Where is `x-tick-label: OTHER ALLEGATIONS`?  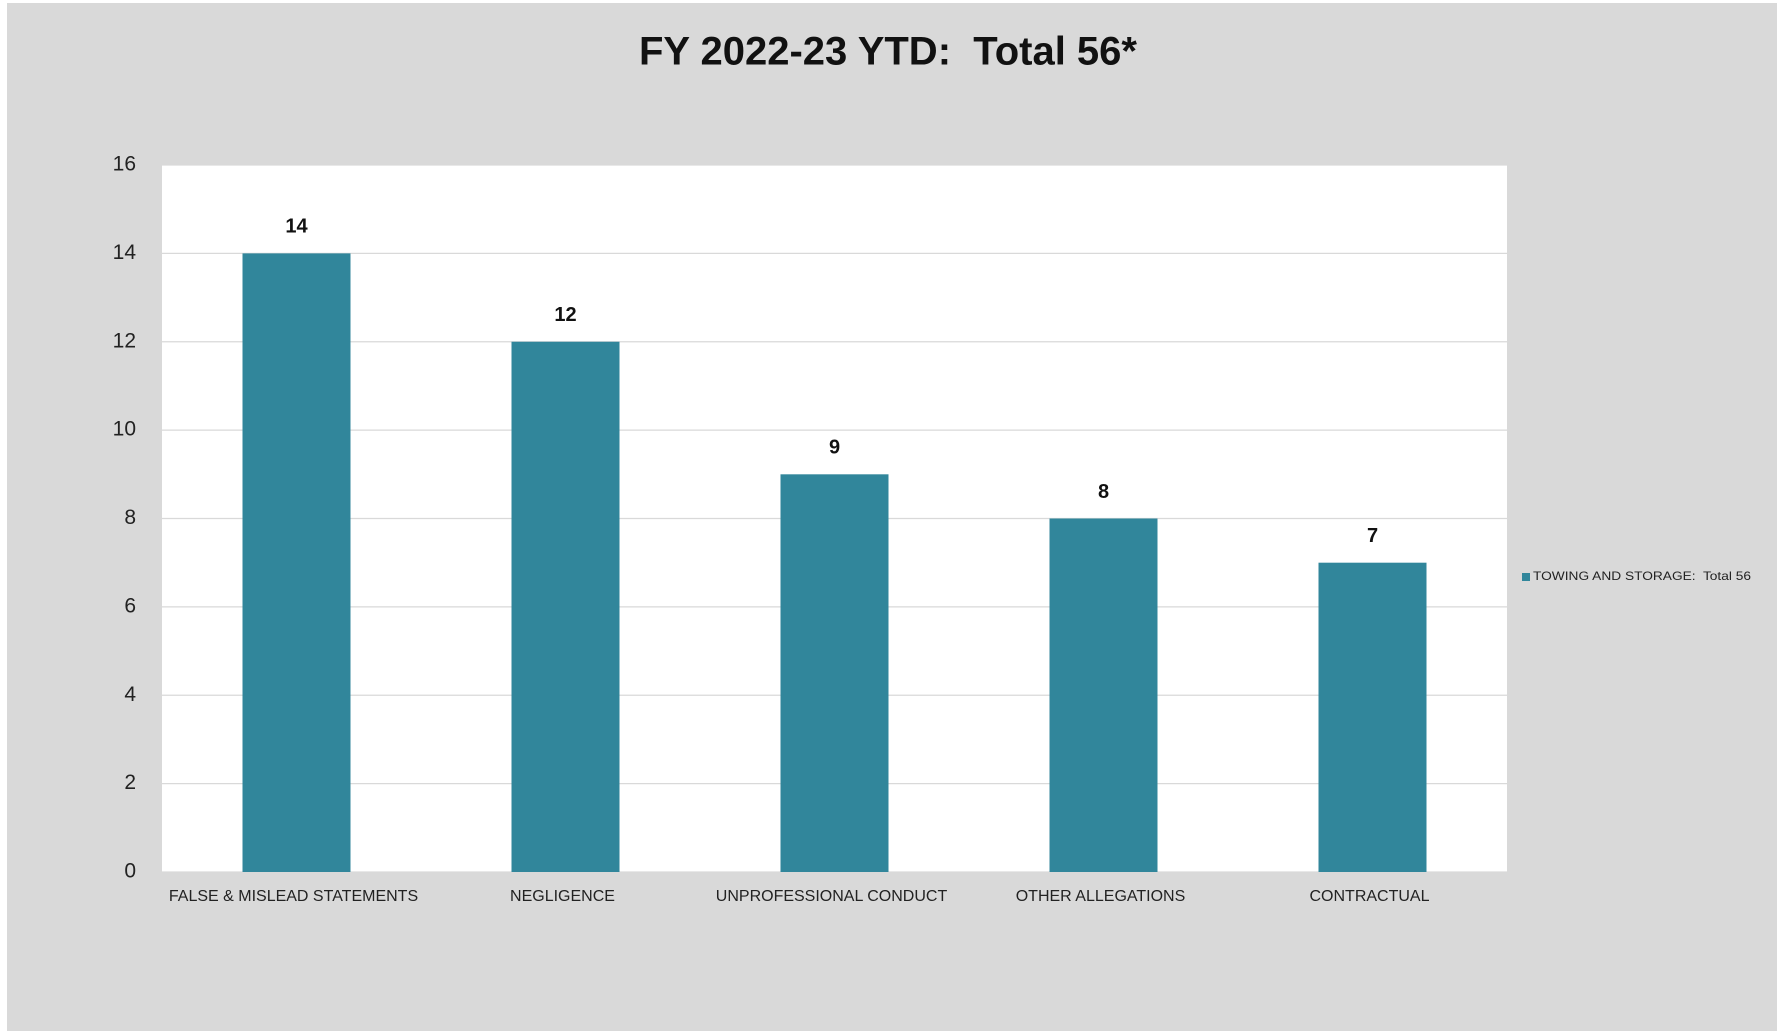 x-tick-label: OTHER ALLEGATIONS is located at coordinates (1100, 896).